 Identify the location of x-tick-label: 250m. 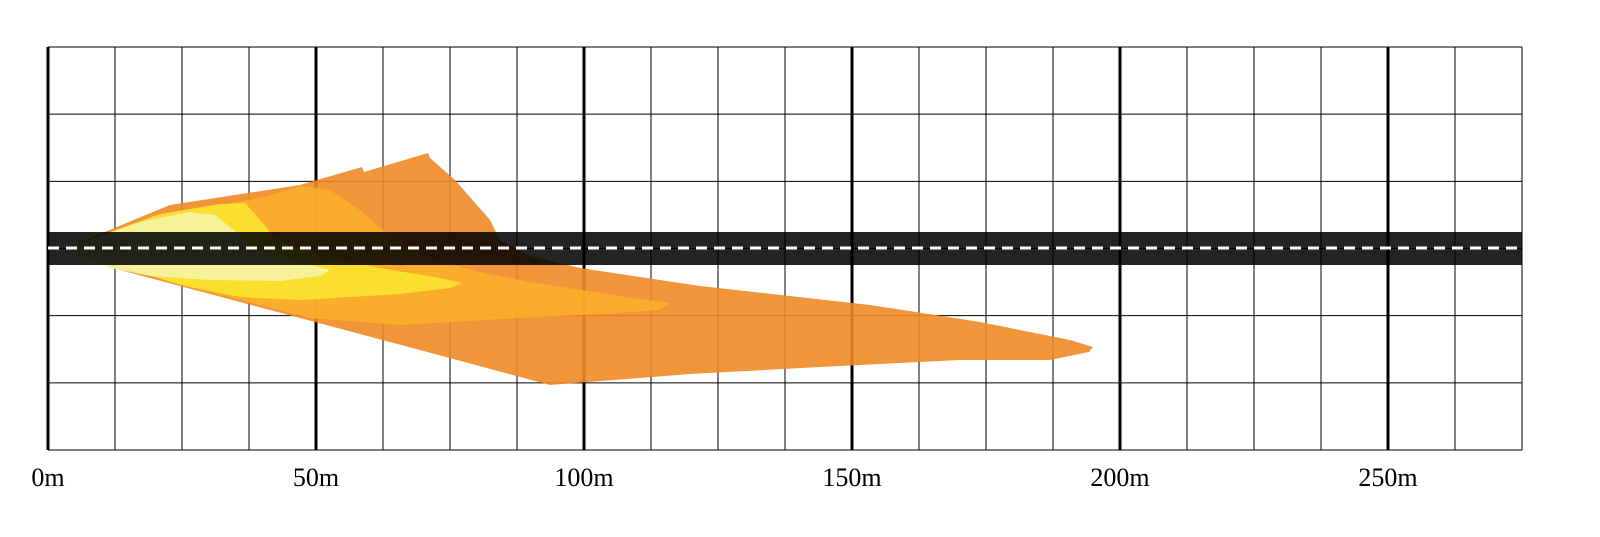
(1387, 477).